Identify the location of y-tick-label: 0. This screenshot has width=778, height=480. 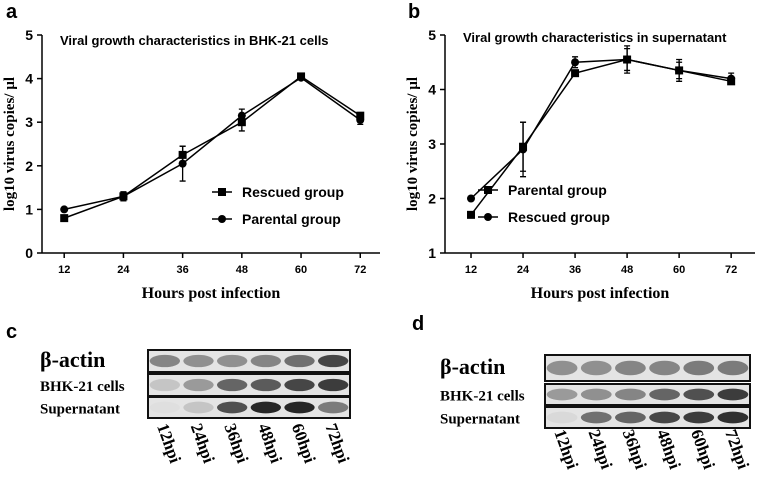
(29, 253).